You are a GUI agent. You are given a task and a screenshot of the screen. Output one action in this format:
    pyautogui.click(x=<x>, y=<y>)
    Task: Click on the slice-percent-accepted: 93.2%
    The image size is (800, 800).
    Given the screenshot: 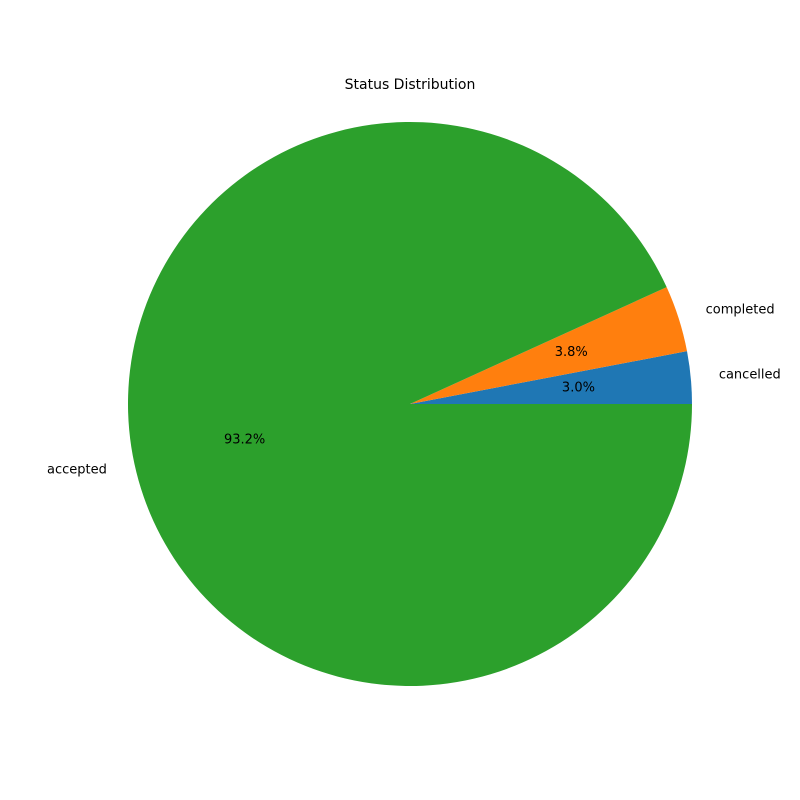 What is the action you would take?
    pyautogui.click(x=244, y=439)
    